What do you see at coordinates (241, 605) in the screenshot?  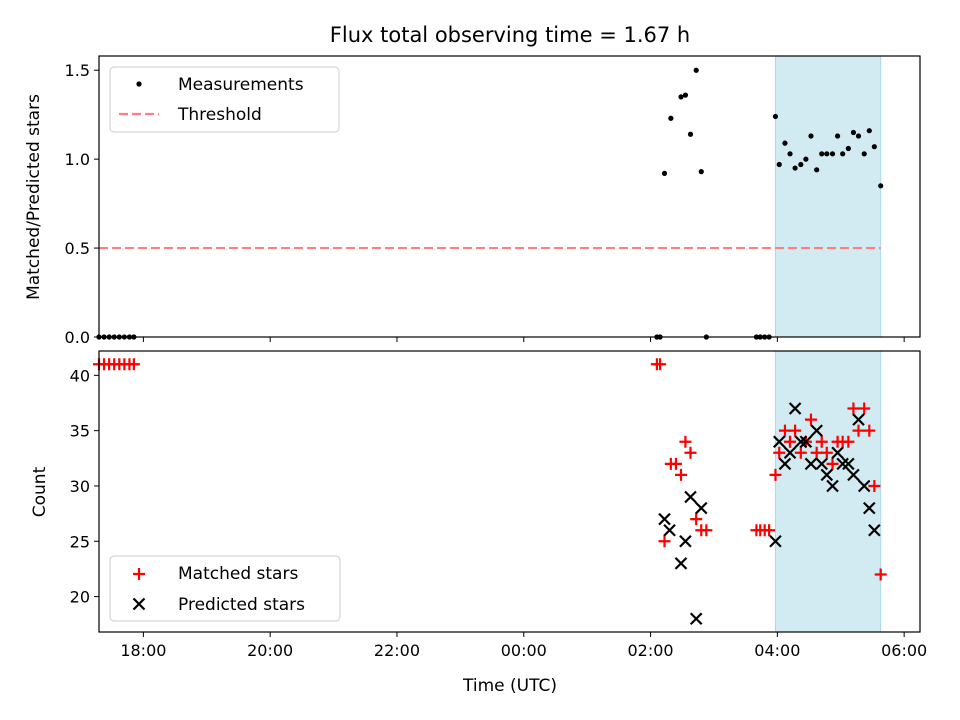 I see `legend-label-predicted: Predicted stars` at bounding box center [241, 605].